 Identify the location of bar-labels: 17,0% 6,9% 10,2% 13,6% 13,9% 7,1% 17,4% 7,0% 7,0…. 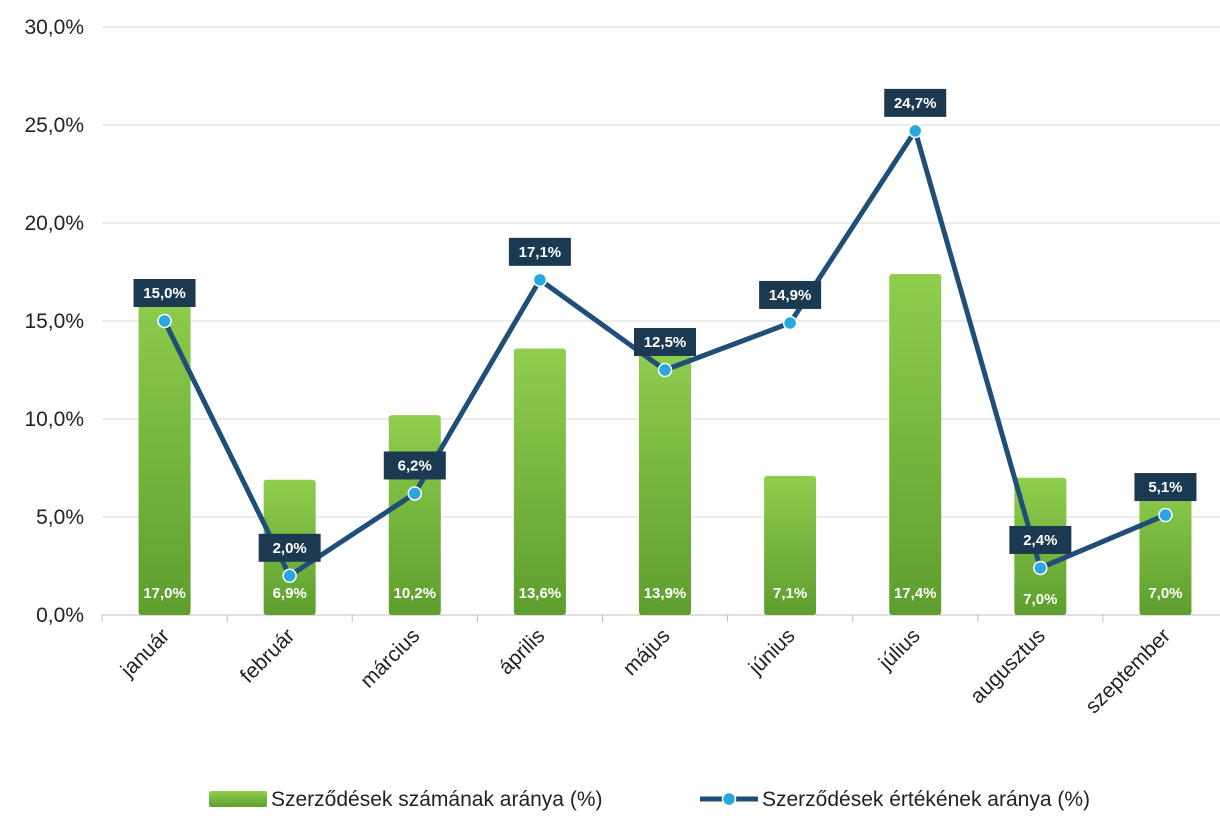
(662, 596).